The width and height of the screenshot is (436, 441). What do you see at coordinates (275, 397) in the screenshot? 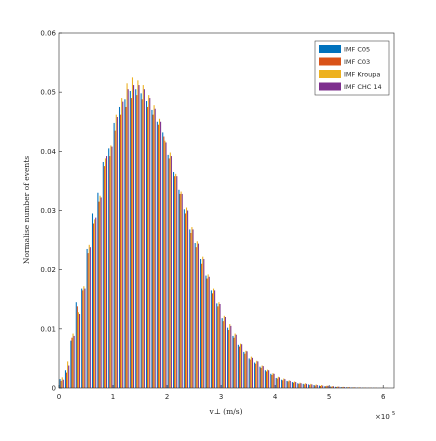
I see `x-tick-label-4: 4` at bounding box center [275, 397].